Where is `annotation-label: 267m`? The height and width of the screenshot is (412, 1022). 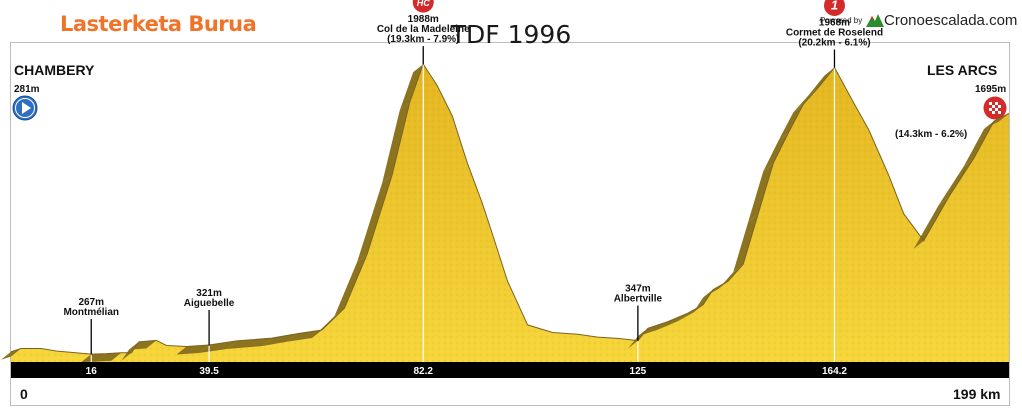 annotation-label: 267m is located at coordinates (91, 302).